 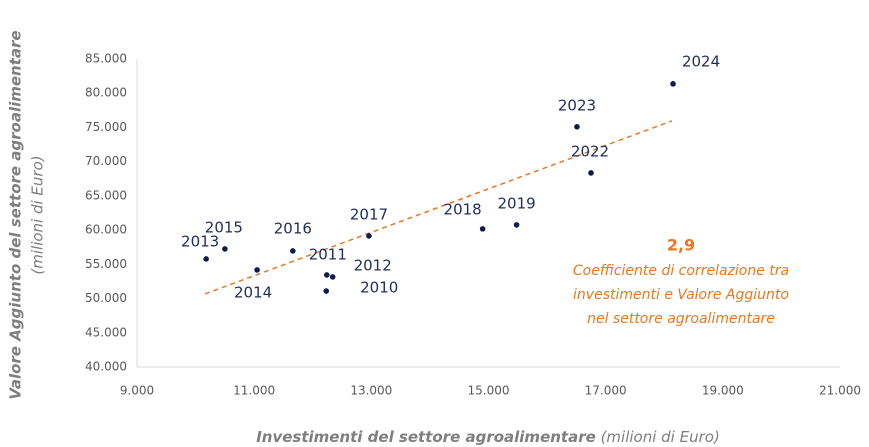 I want to click on x-axis-title-main: Investimenti del settore agroalimentare, so click(x=426, y=437).